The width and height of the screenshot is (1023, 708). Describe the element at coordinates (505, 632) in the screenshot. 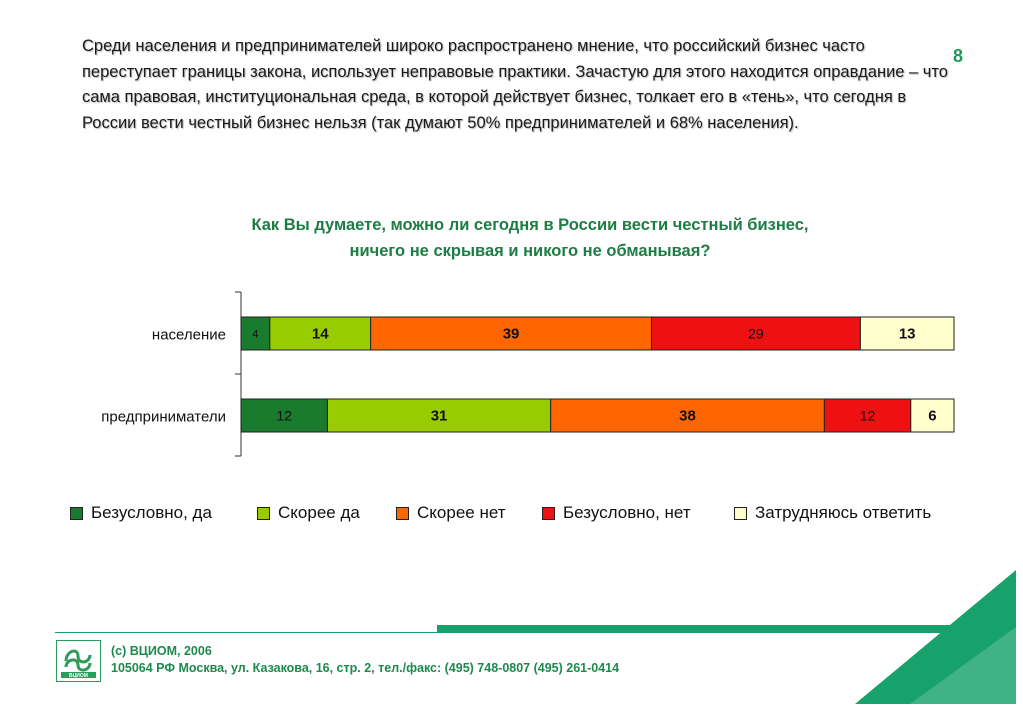

I see `footer-divider` at that location.